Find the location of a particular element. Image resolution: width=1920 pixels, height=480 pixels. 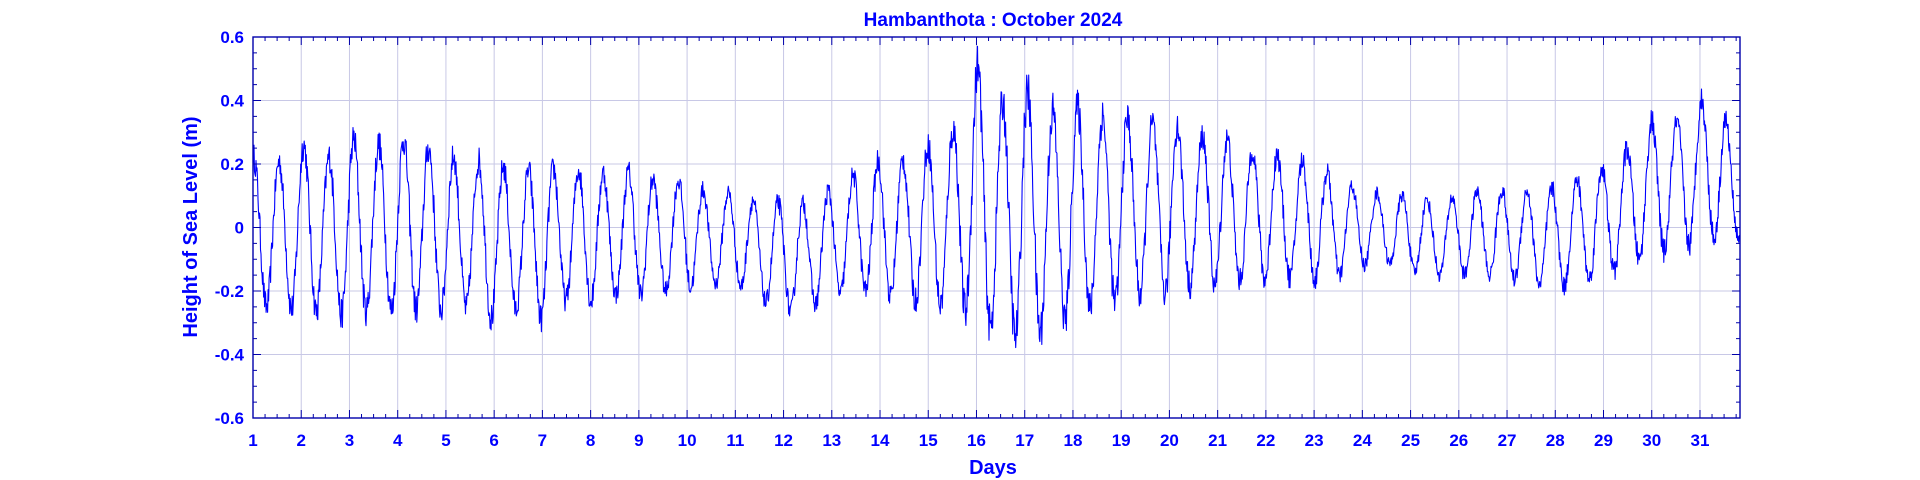

x-axis-label: Days is located at coordinates (993, 468).